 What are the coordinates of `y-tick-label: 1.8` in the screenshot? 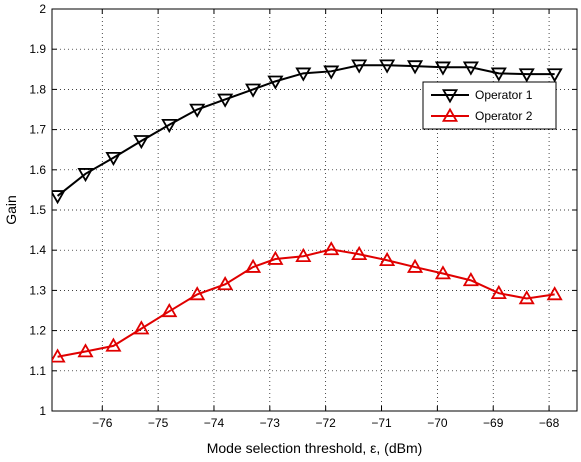 It's located at (37, 89).